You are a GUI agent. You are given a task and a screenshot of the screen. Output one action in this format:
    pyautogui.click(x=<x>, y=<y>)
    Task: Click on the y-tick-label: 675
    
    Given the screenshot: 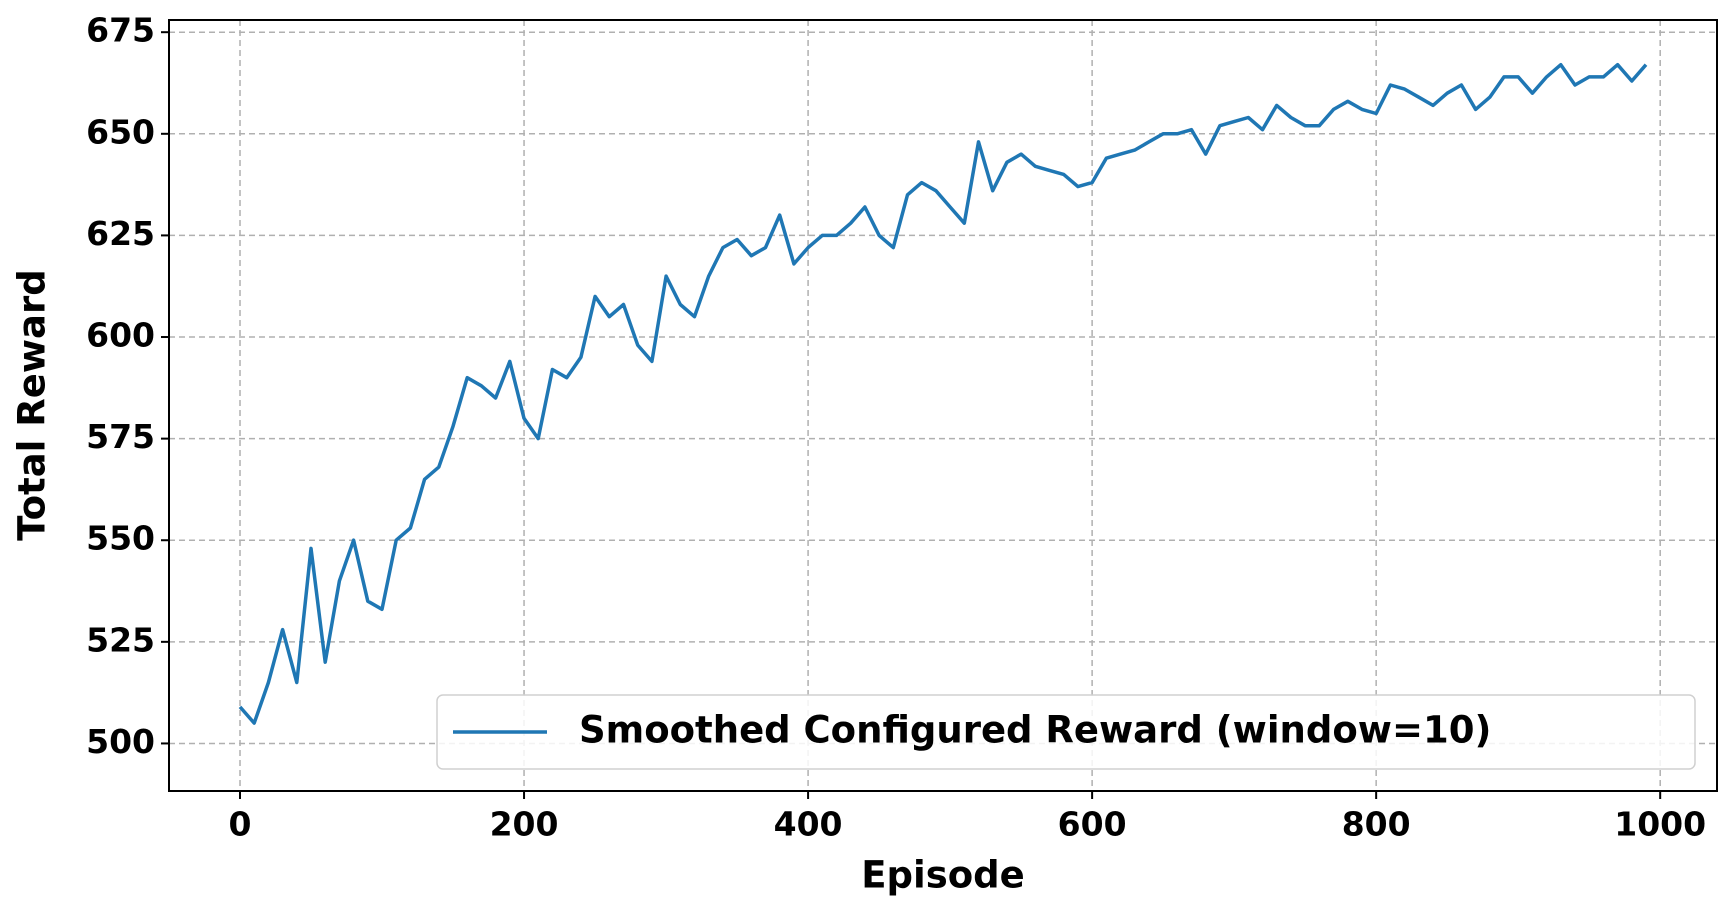 What is the action you would take?
    pyautogui.click(x=120, y=30)
    